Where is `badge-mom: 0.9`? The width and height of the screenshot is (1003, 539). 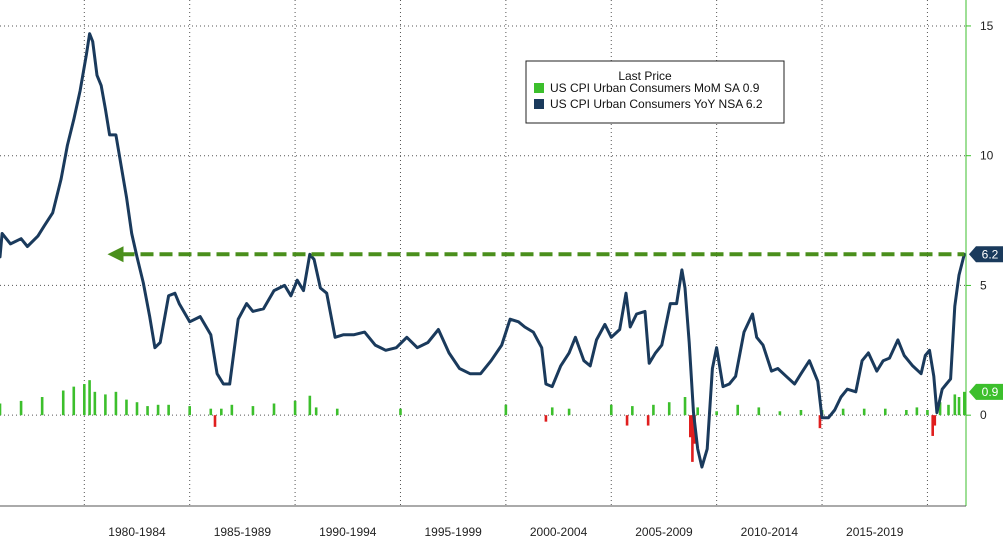
badge-mom: 0.9 is located at coordinates (986, 391).